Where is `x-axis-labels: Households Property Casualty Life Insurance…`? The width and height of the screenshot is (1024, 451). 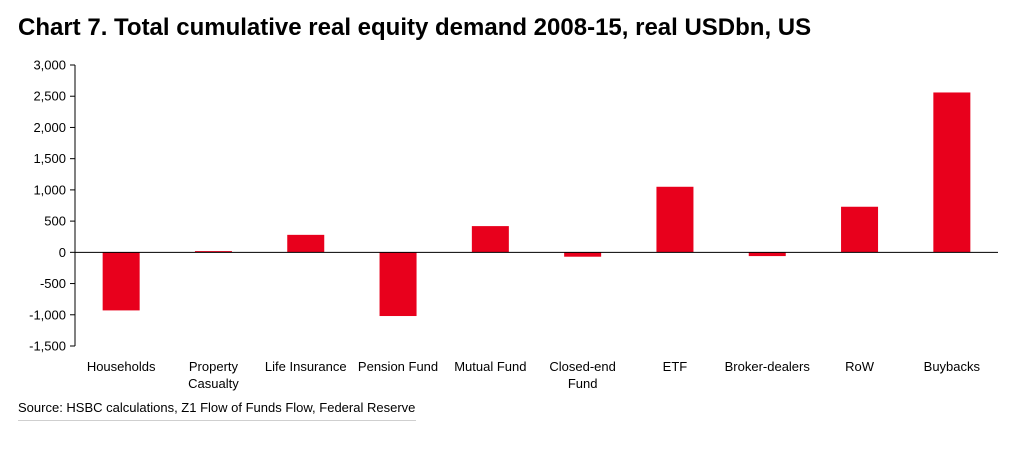
x-axis-labels: Households Property Casualty Life Insurance… is located at coordinates (534, 375).